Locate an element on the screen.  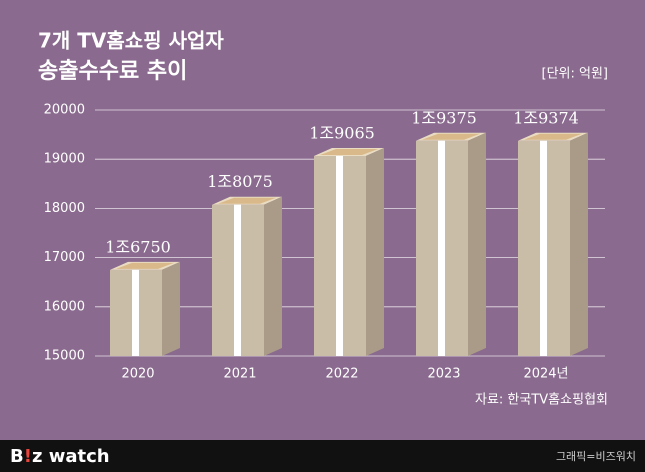
chart-subtitle: 송출수수료 추이 is located at coordinates (112, 71).